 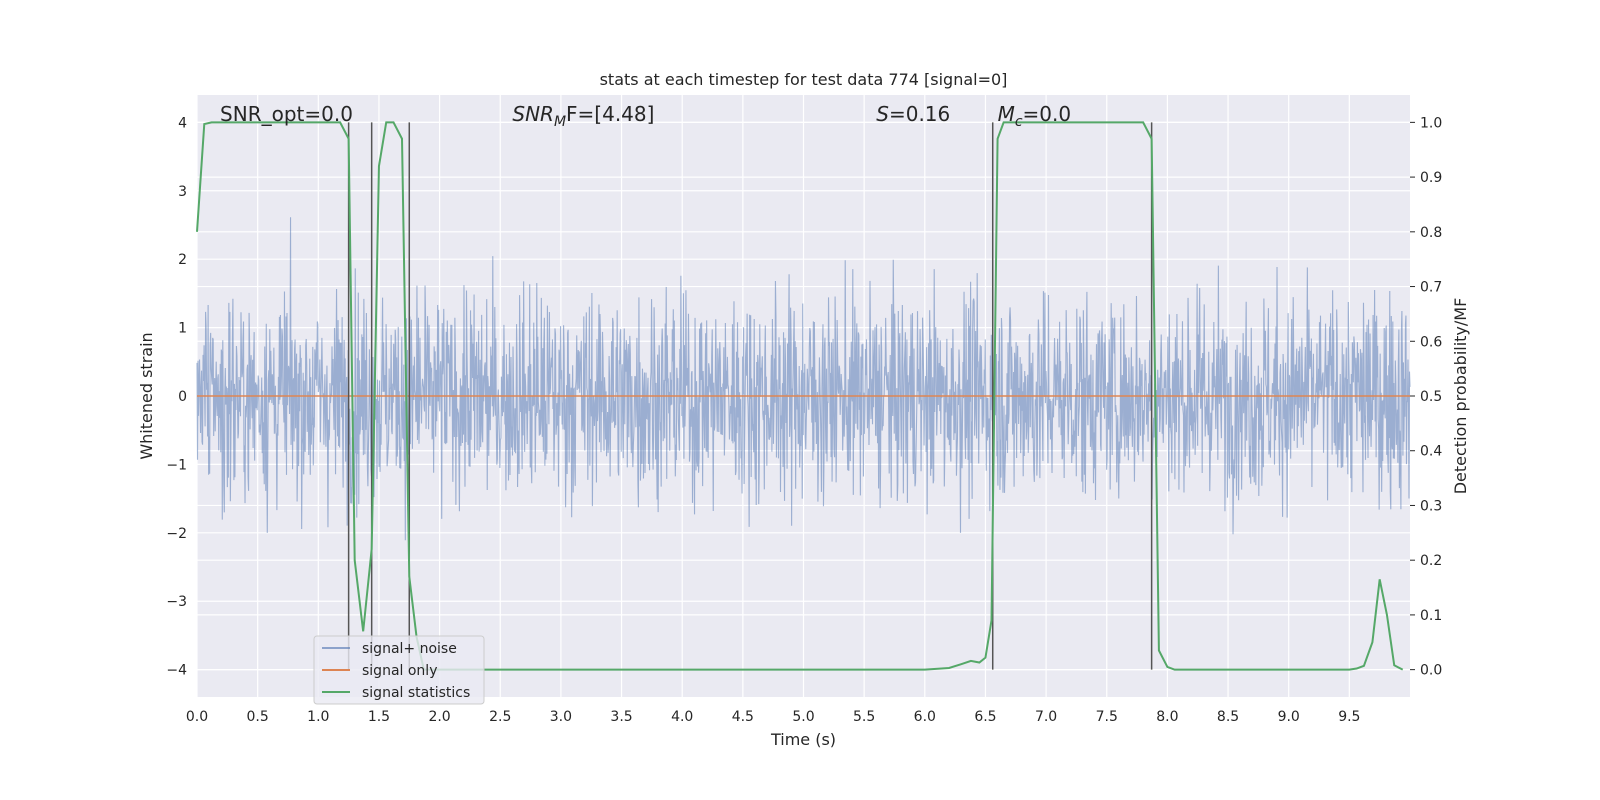 I want to click on x-axis-label: Time (s), so click(x=803, y=739).